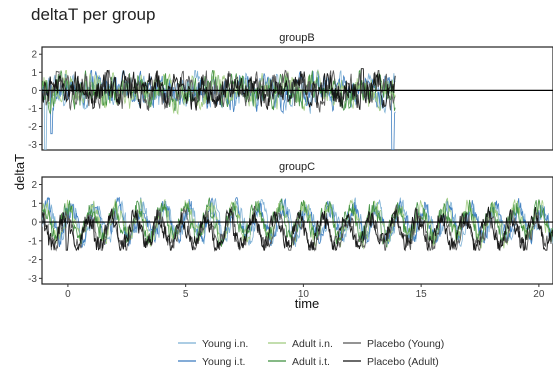 This screenshot has width=553, height=374. Describe the element at coordinates (93, 14) in the screenshot. I see `chart-title: deltaT per group` at that location.